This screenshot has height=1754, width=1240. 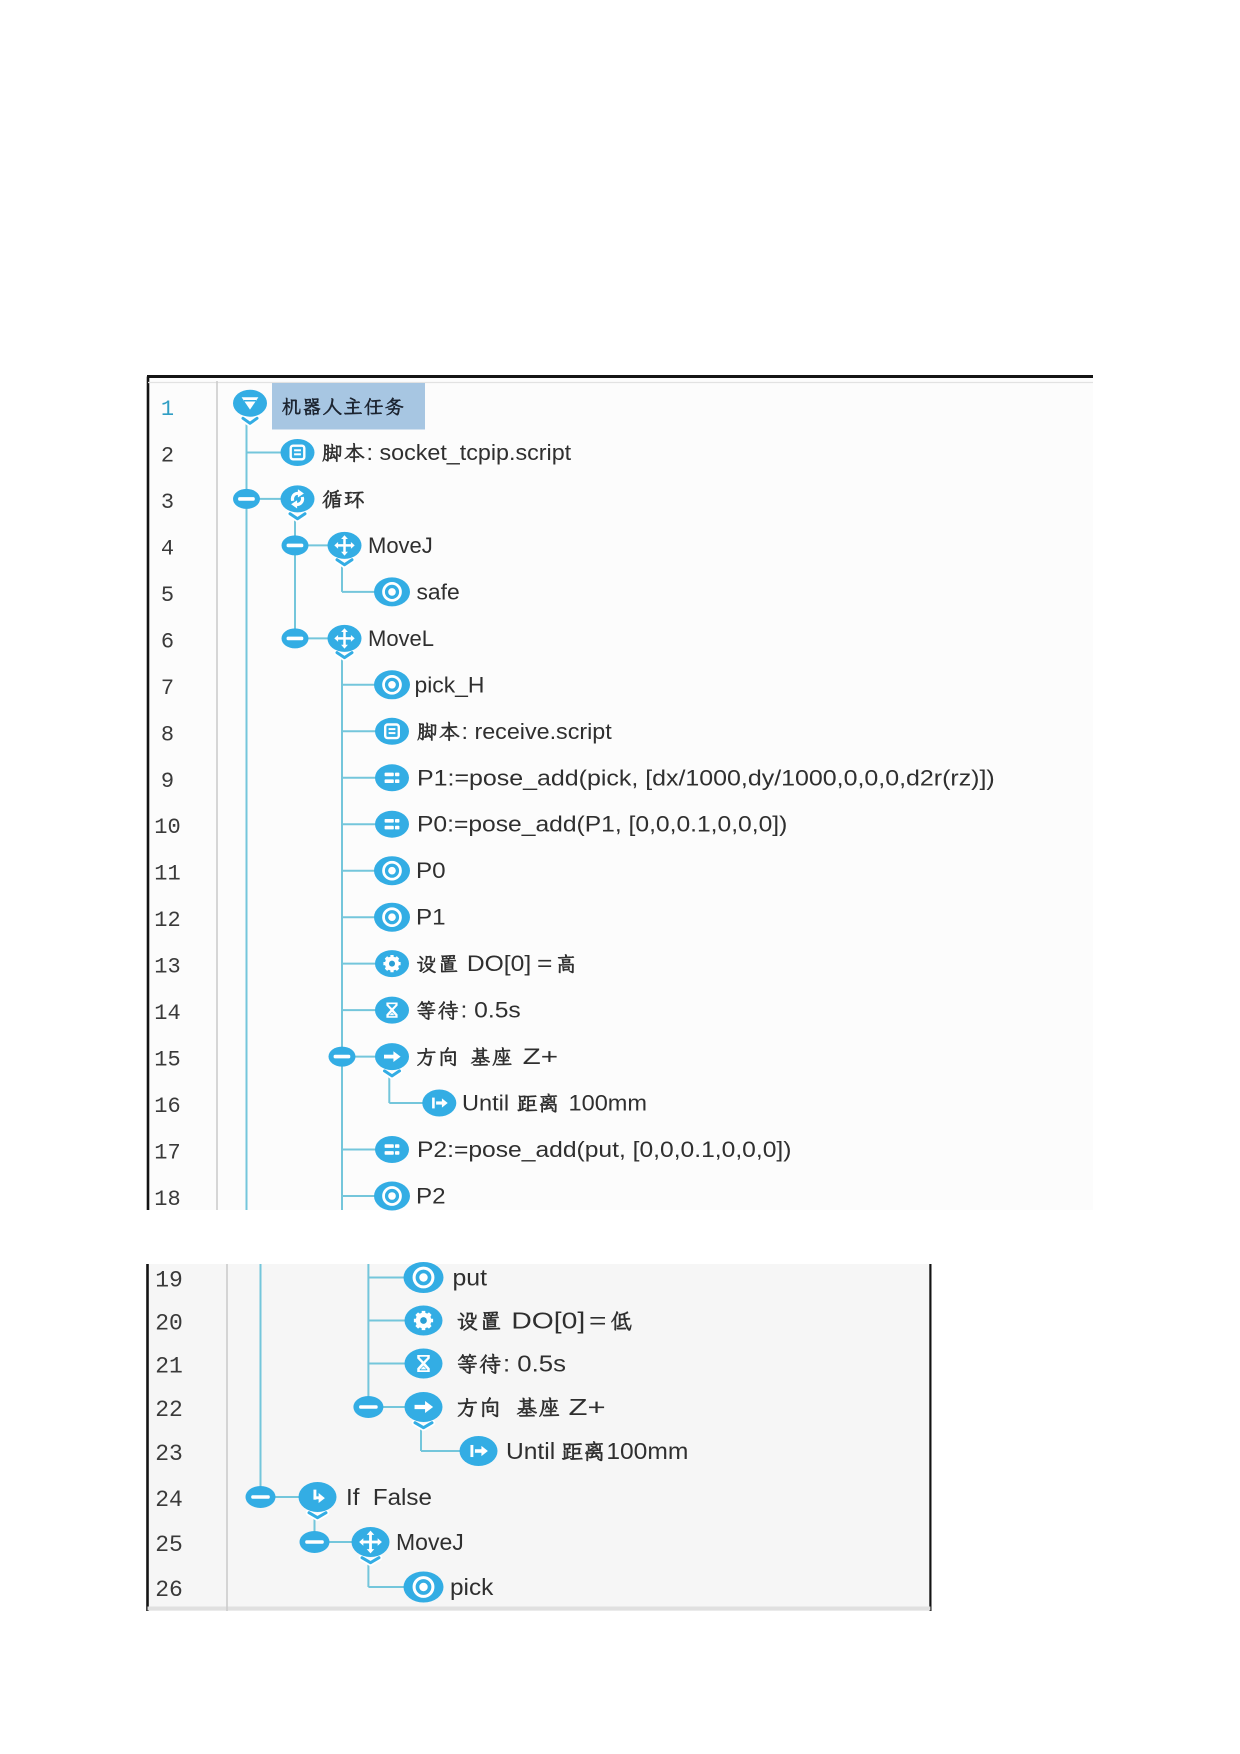 What do you see at coordinates (450, 685) in the screenshot?
I see `svg-text: pick_H` at bounding box center [450, 685].